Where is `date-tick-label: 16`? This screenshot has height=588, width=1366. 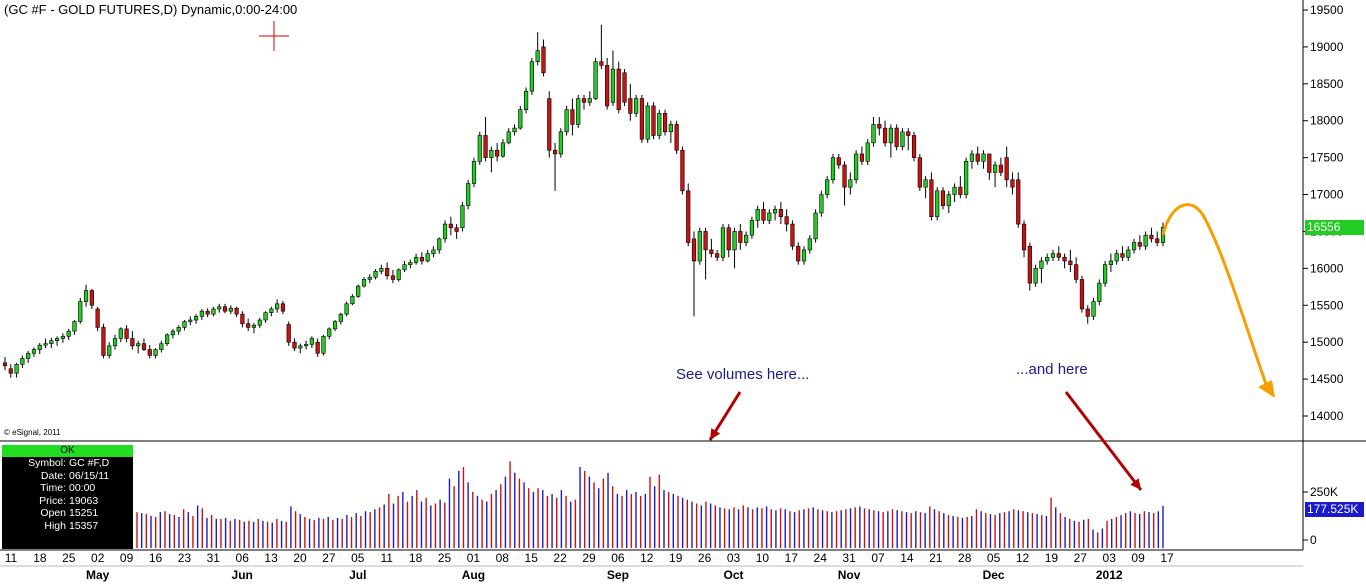
date-tick-label: 16 is located at coordinates (156, 558).